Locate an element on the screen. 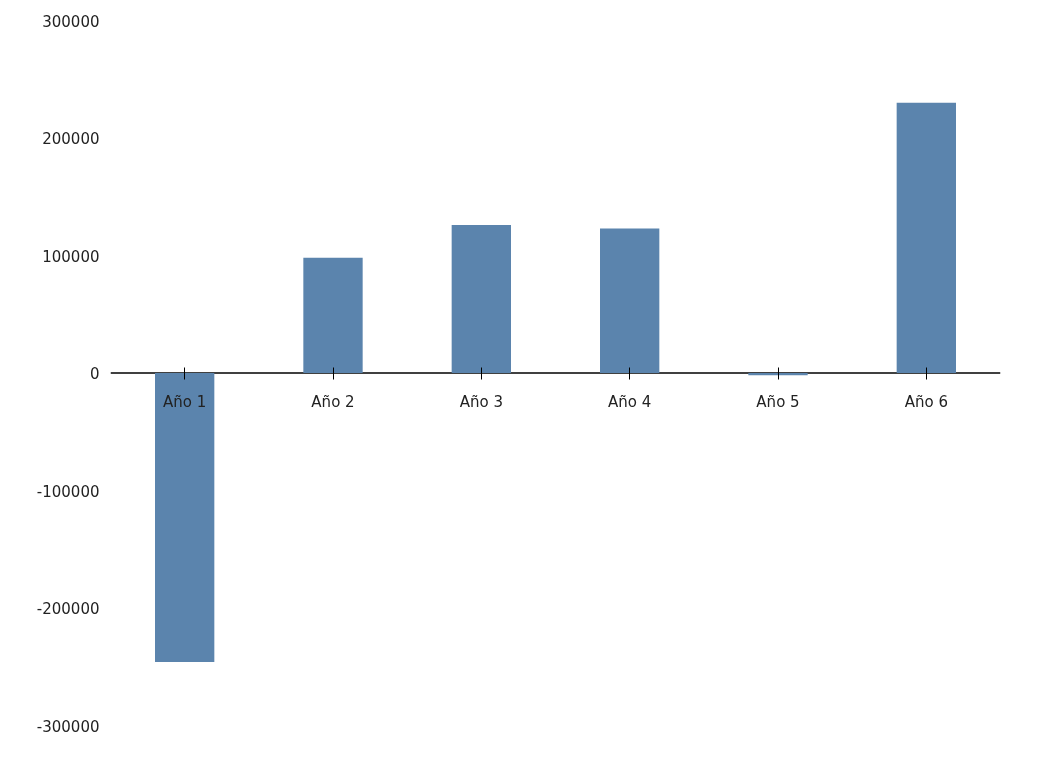 This screenshot has width=1042, height=766. y-tick-label: 100000 is located at coordinates (71, 256).